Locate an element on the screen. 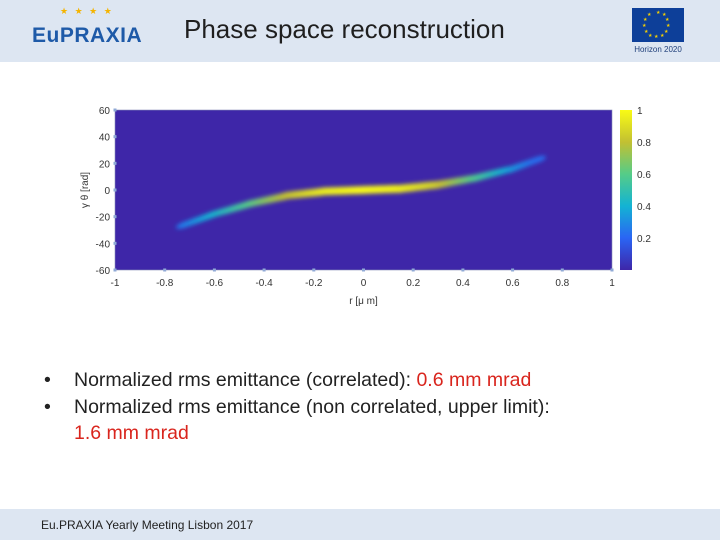 Image resolution: width=720 pixels, height=540 pixels. x-tick-label: 1 is located at coordinates (612, 283).